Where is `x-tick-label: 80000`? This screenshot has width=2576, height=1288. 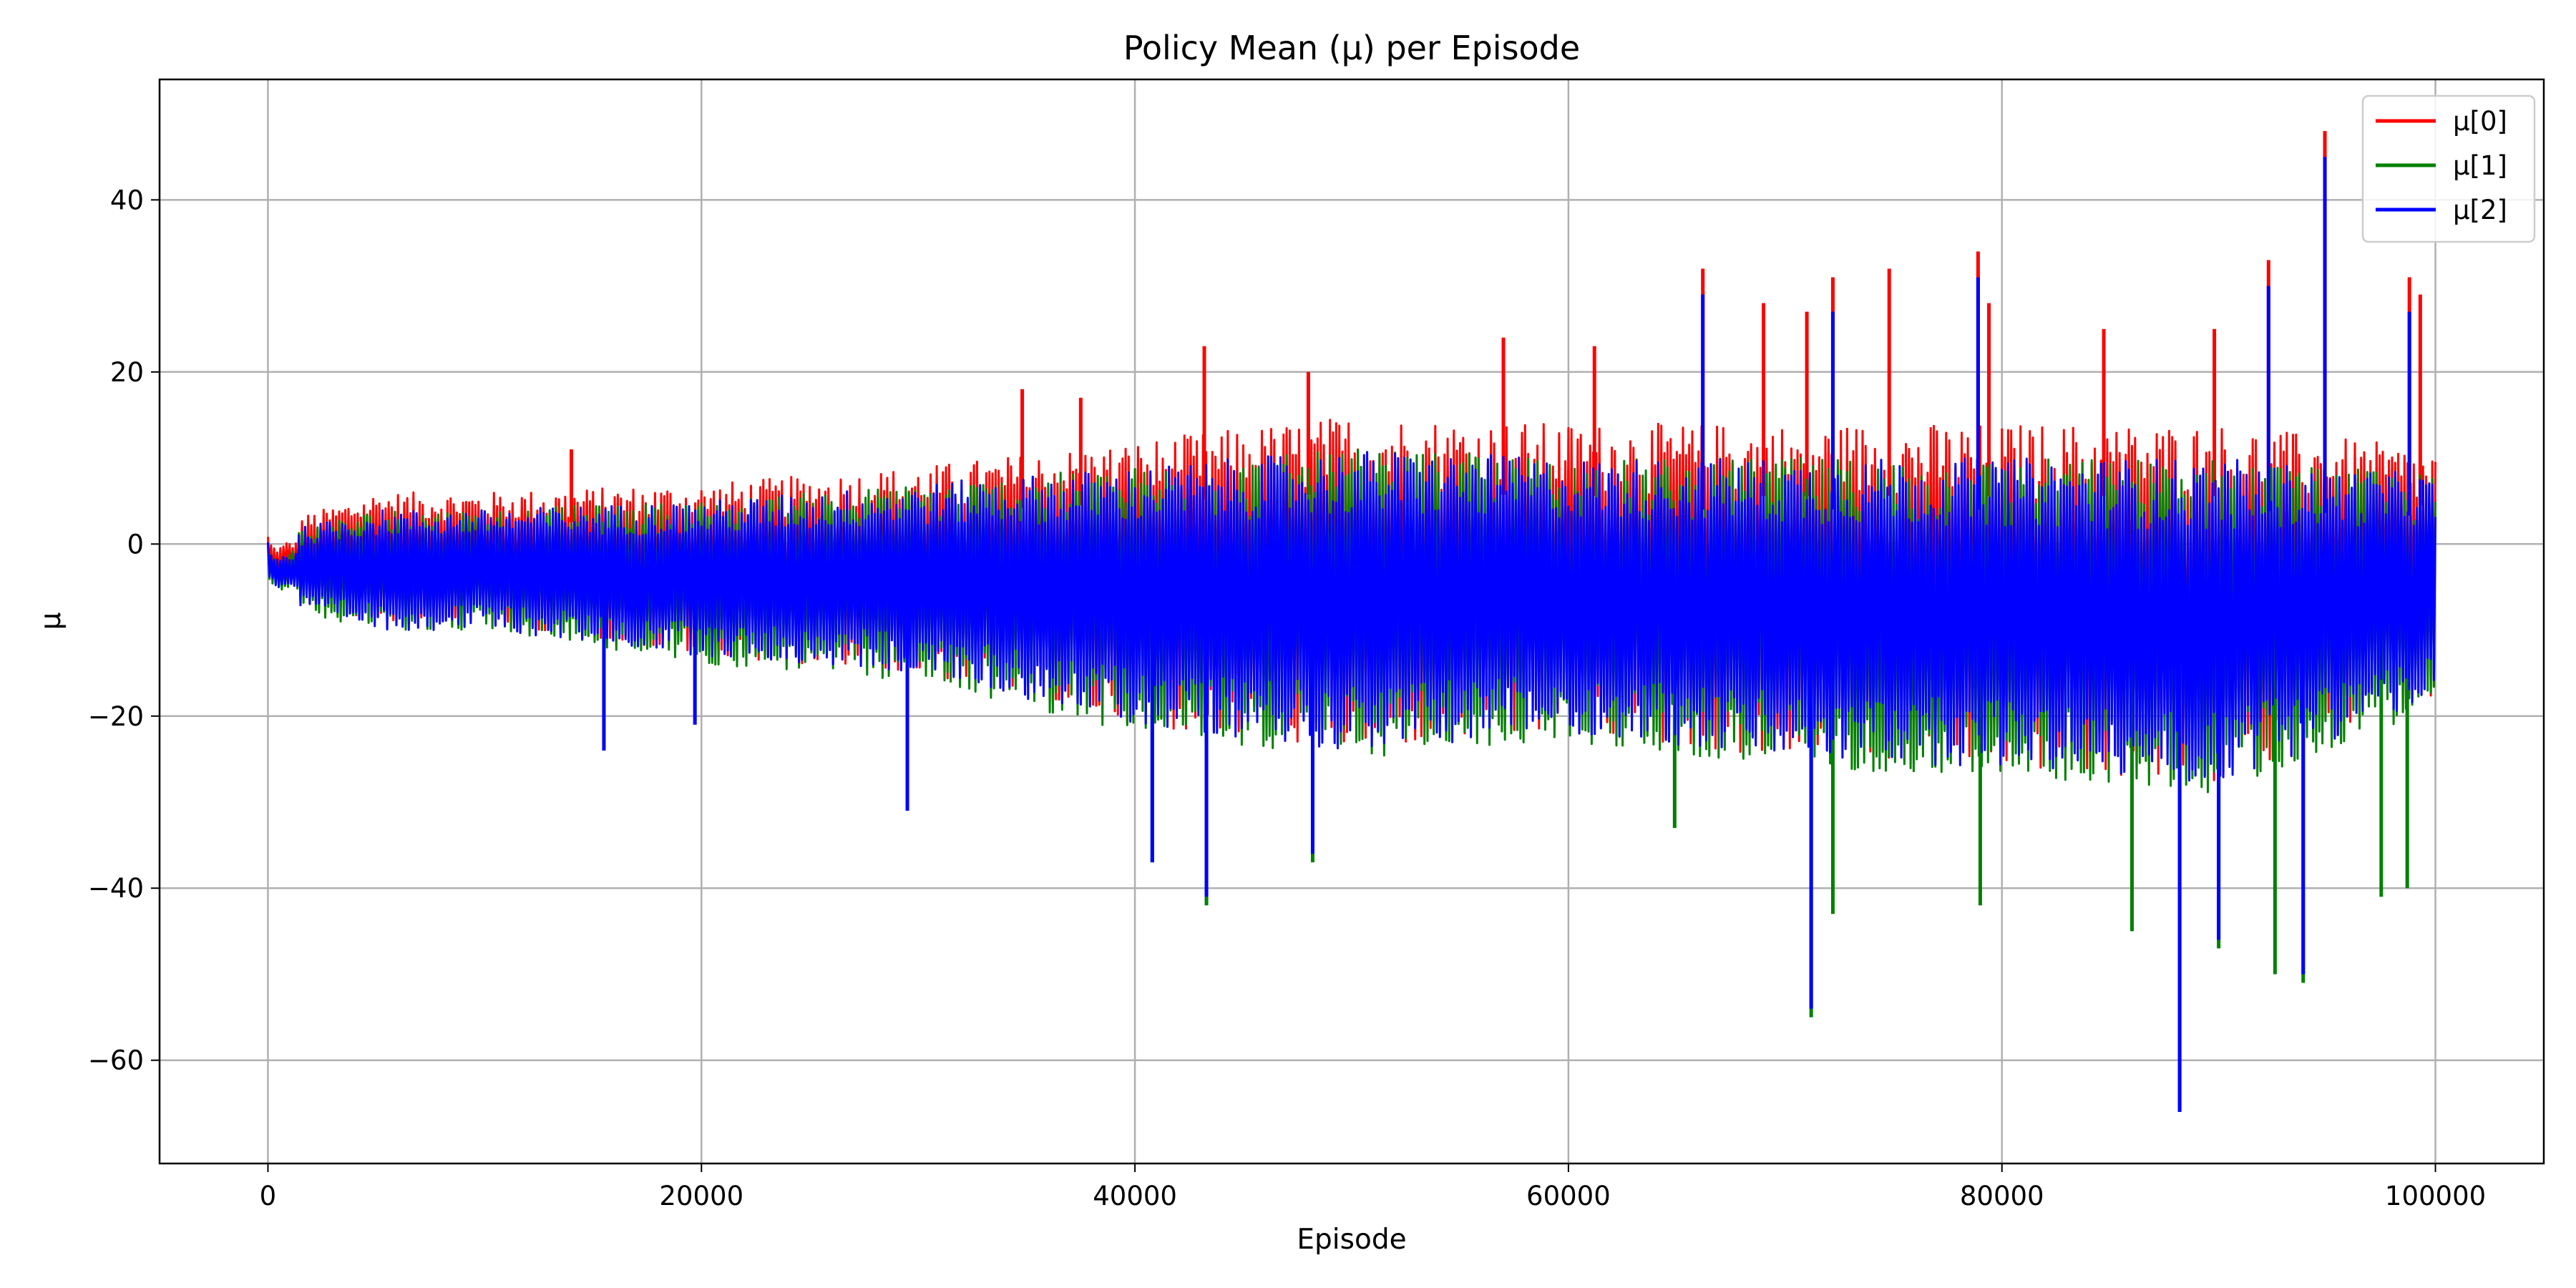 x-tick-label: 80000 is located at coordinates (2002, 1196).